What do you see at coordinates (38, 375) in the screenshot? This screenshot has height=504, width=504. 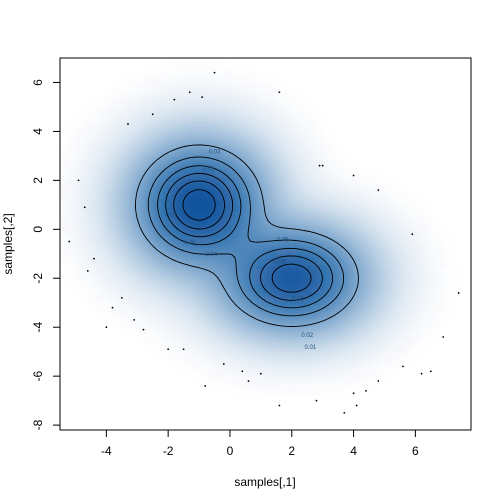 I see `y-tick-label: -6` at bounding box center [38, 375].